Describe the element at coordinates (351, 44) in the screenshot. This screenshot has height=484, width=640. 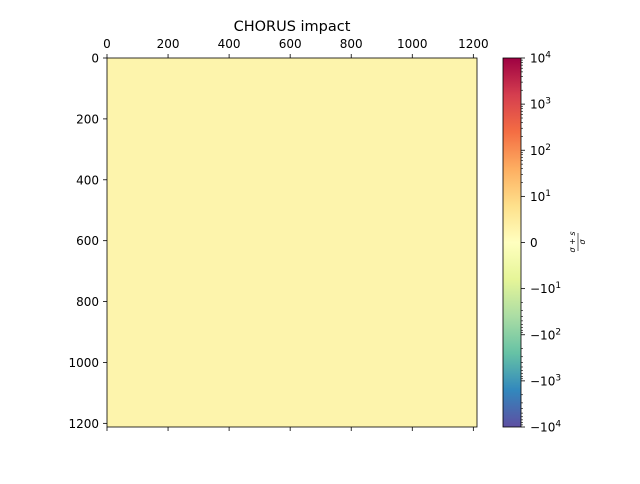
I see `x-tick-label: 800` at that location.